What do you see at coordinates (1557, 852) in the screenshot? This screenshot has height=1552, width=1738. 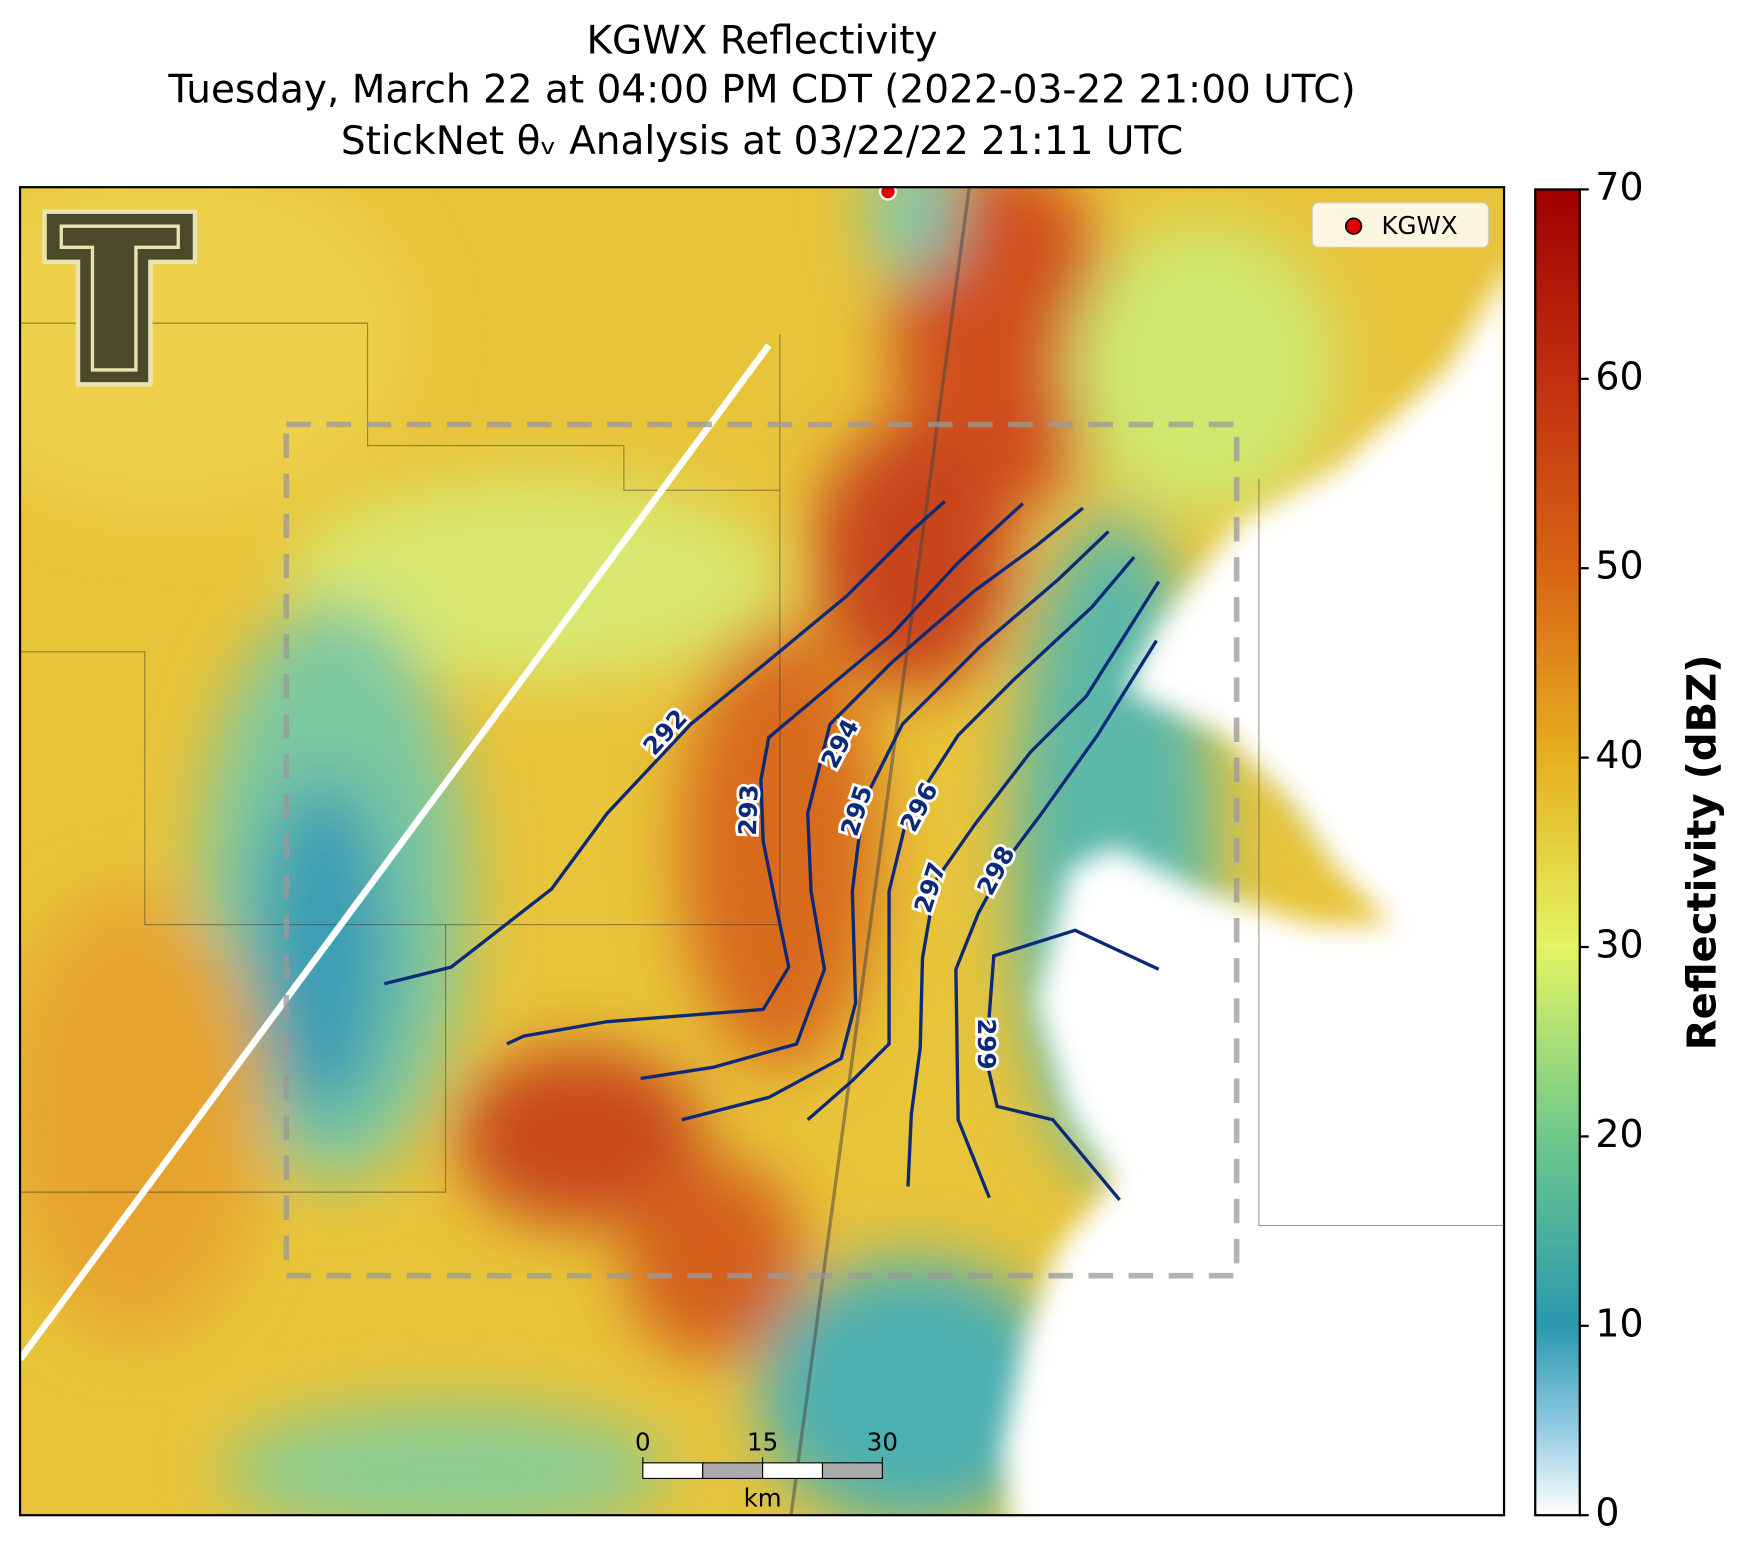 I see `colorbar` at bounding box center [1557, 852].